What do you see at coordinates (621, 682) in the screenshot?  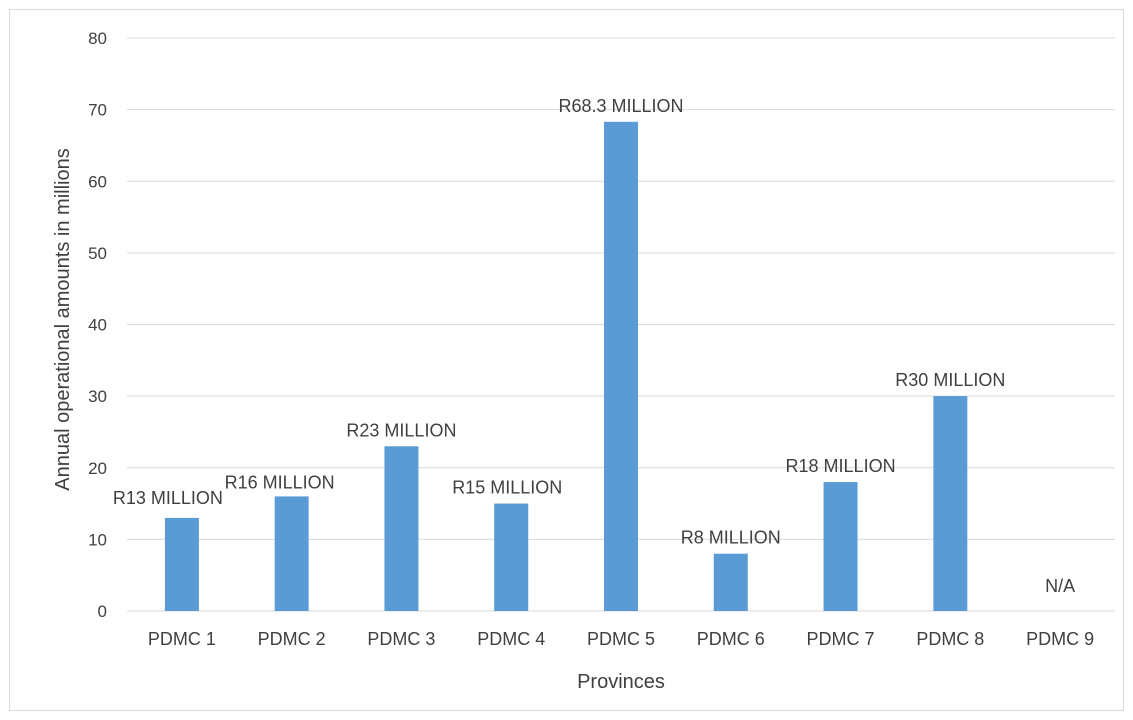 I see `x-axis-title: Provinces` at bounding box center [621, 682].